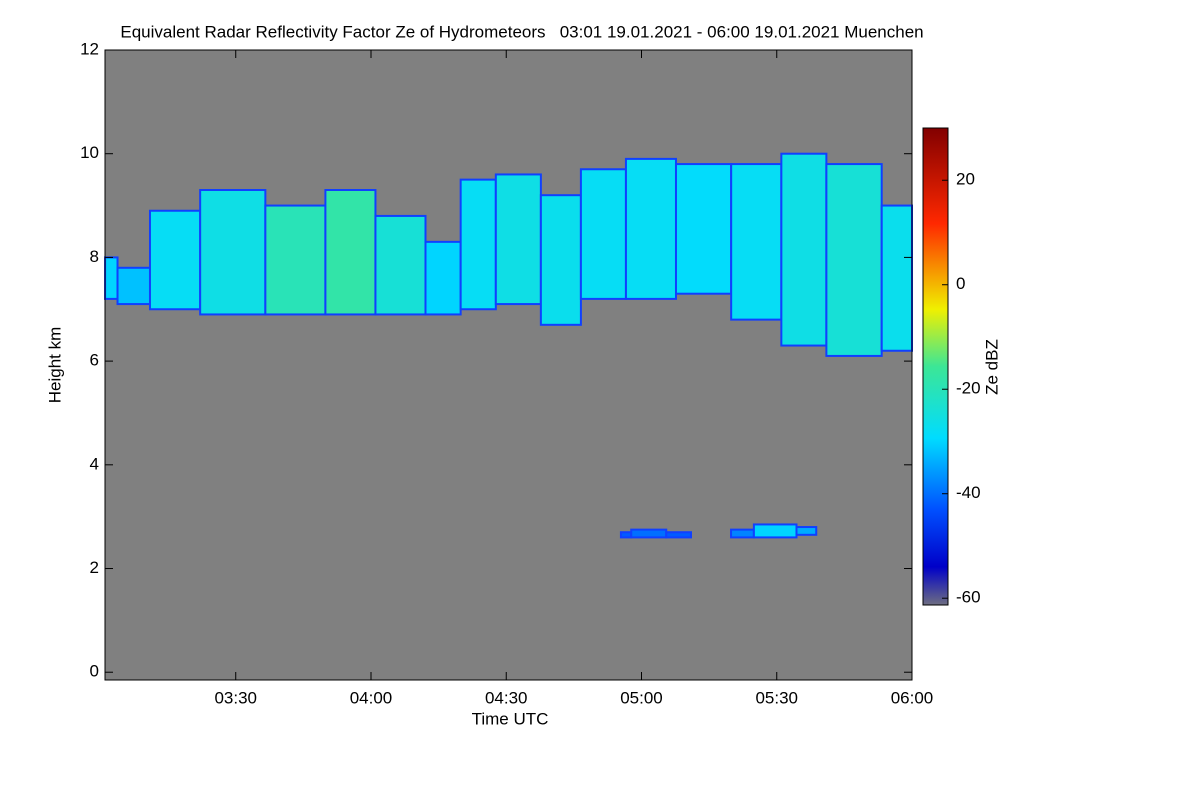  What do you see at coordinates (641, 697) in the screenshot?
I see `x-tick-label: 05:00` at bounding box center [641, 697].